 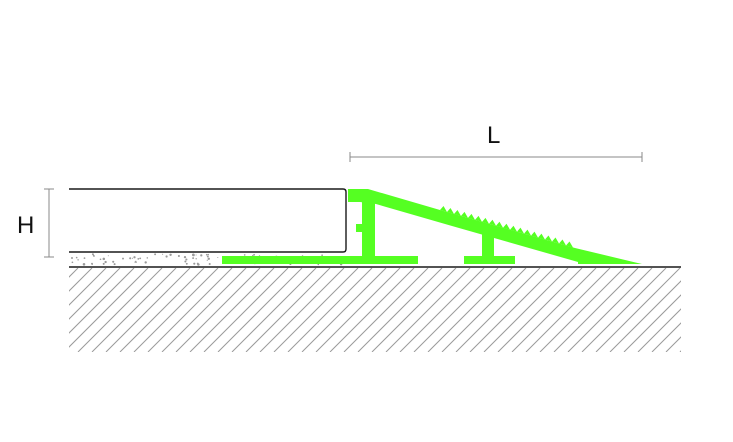 I want to click on ramp-sloped-surface, so click(x=495, y=226).